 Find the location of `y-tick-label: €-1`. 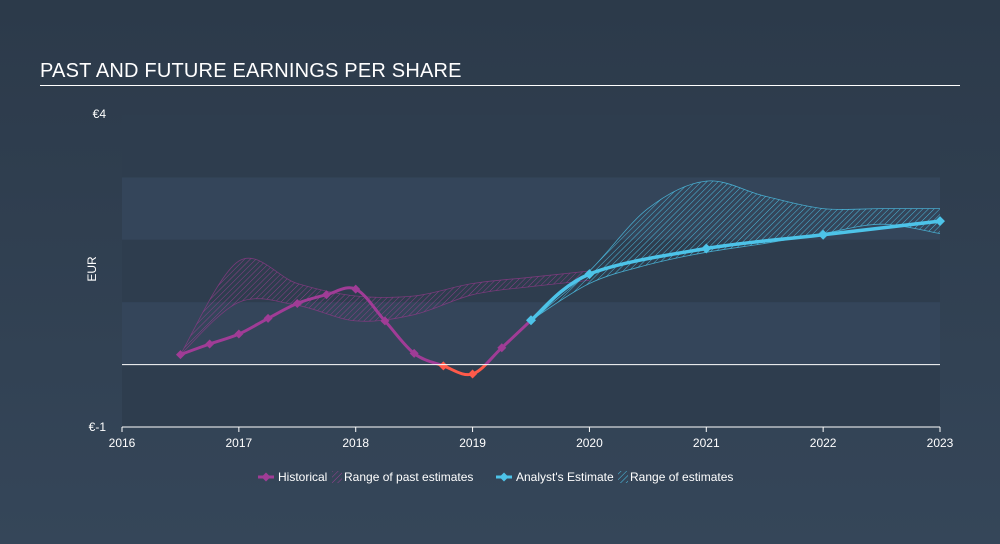

y-tick-label: €-1 is located at coordinates (98, 427).